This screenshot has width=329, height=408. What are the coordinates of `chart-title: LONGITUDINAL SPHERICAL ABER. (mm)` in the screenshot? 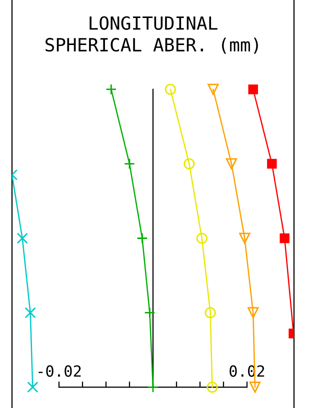 It's located at (152, 35).